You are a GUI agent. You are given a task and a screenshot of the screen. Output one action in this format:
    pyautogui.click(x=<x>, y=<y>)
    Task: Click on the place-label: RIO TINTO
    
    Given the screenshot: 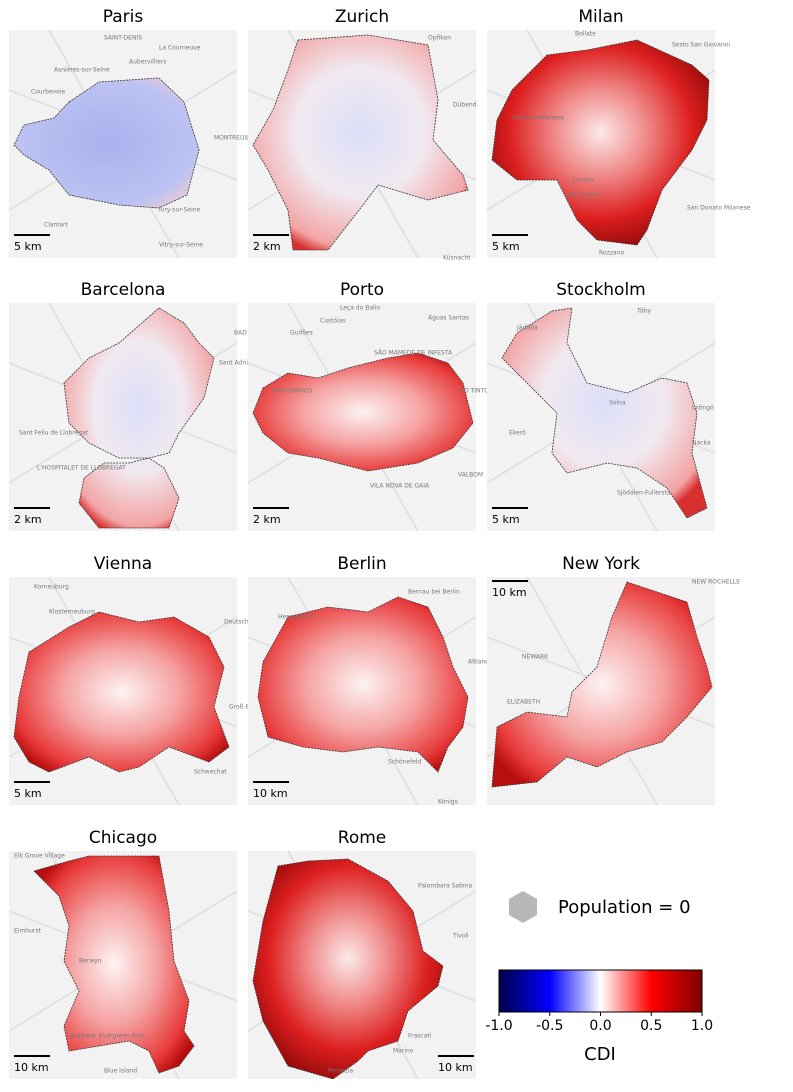 What is the action you would take?
    pyautogui.click(x=473, y=391)
    